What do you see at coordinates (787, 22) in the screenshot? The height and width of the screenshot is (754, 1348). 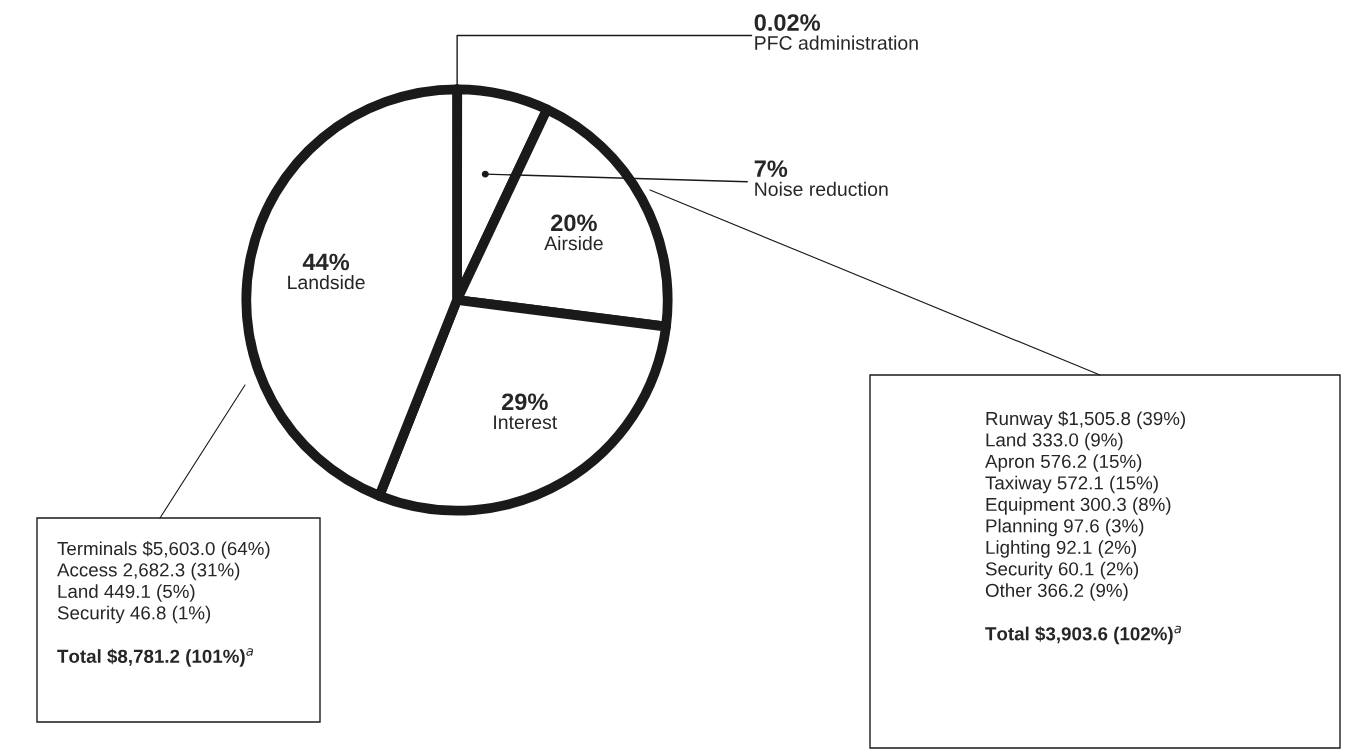 I see `data-label: 0.02%` at bounding box center [787, 22].